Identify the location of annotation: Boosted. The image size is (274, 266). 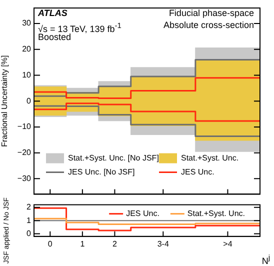
(55, 37).